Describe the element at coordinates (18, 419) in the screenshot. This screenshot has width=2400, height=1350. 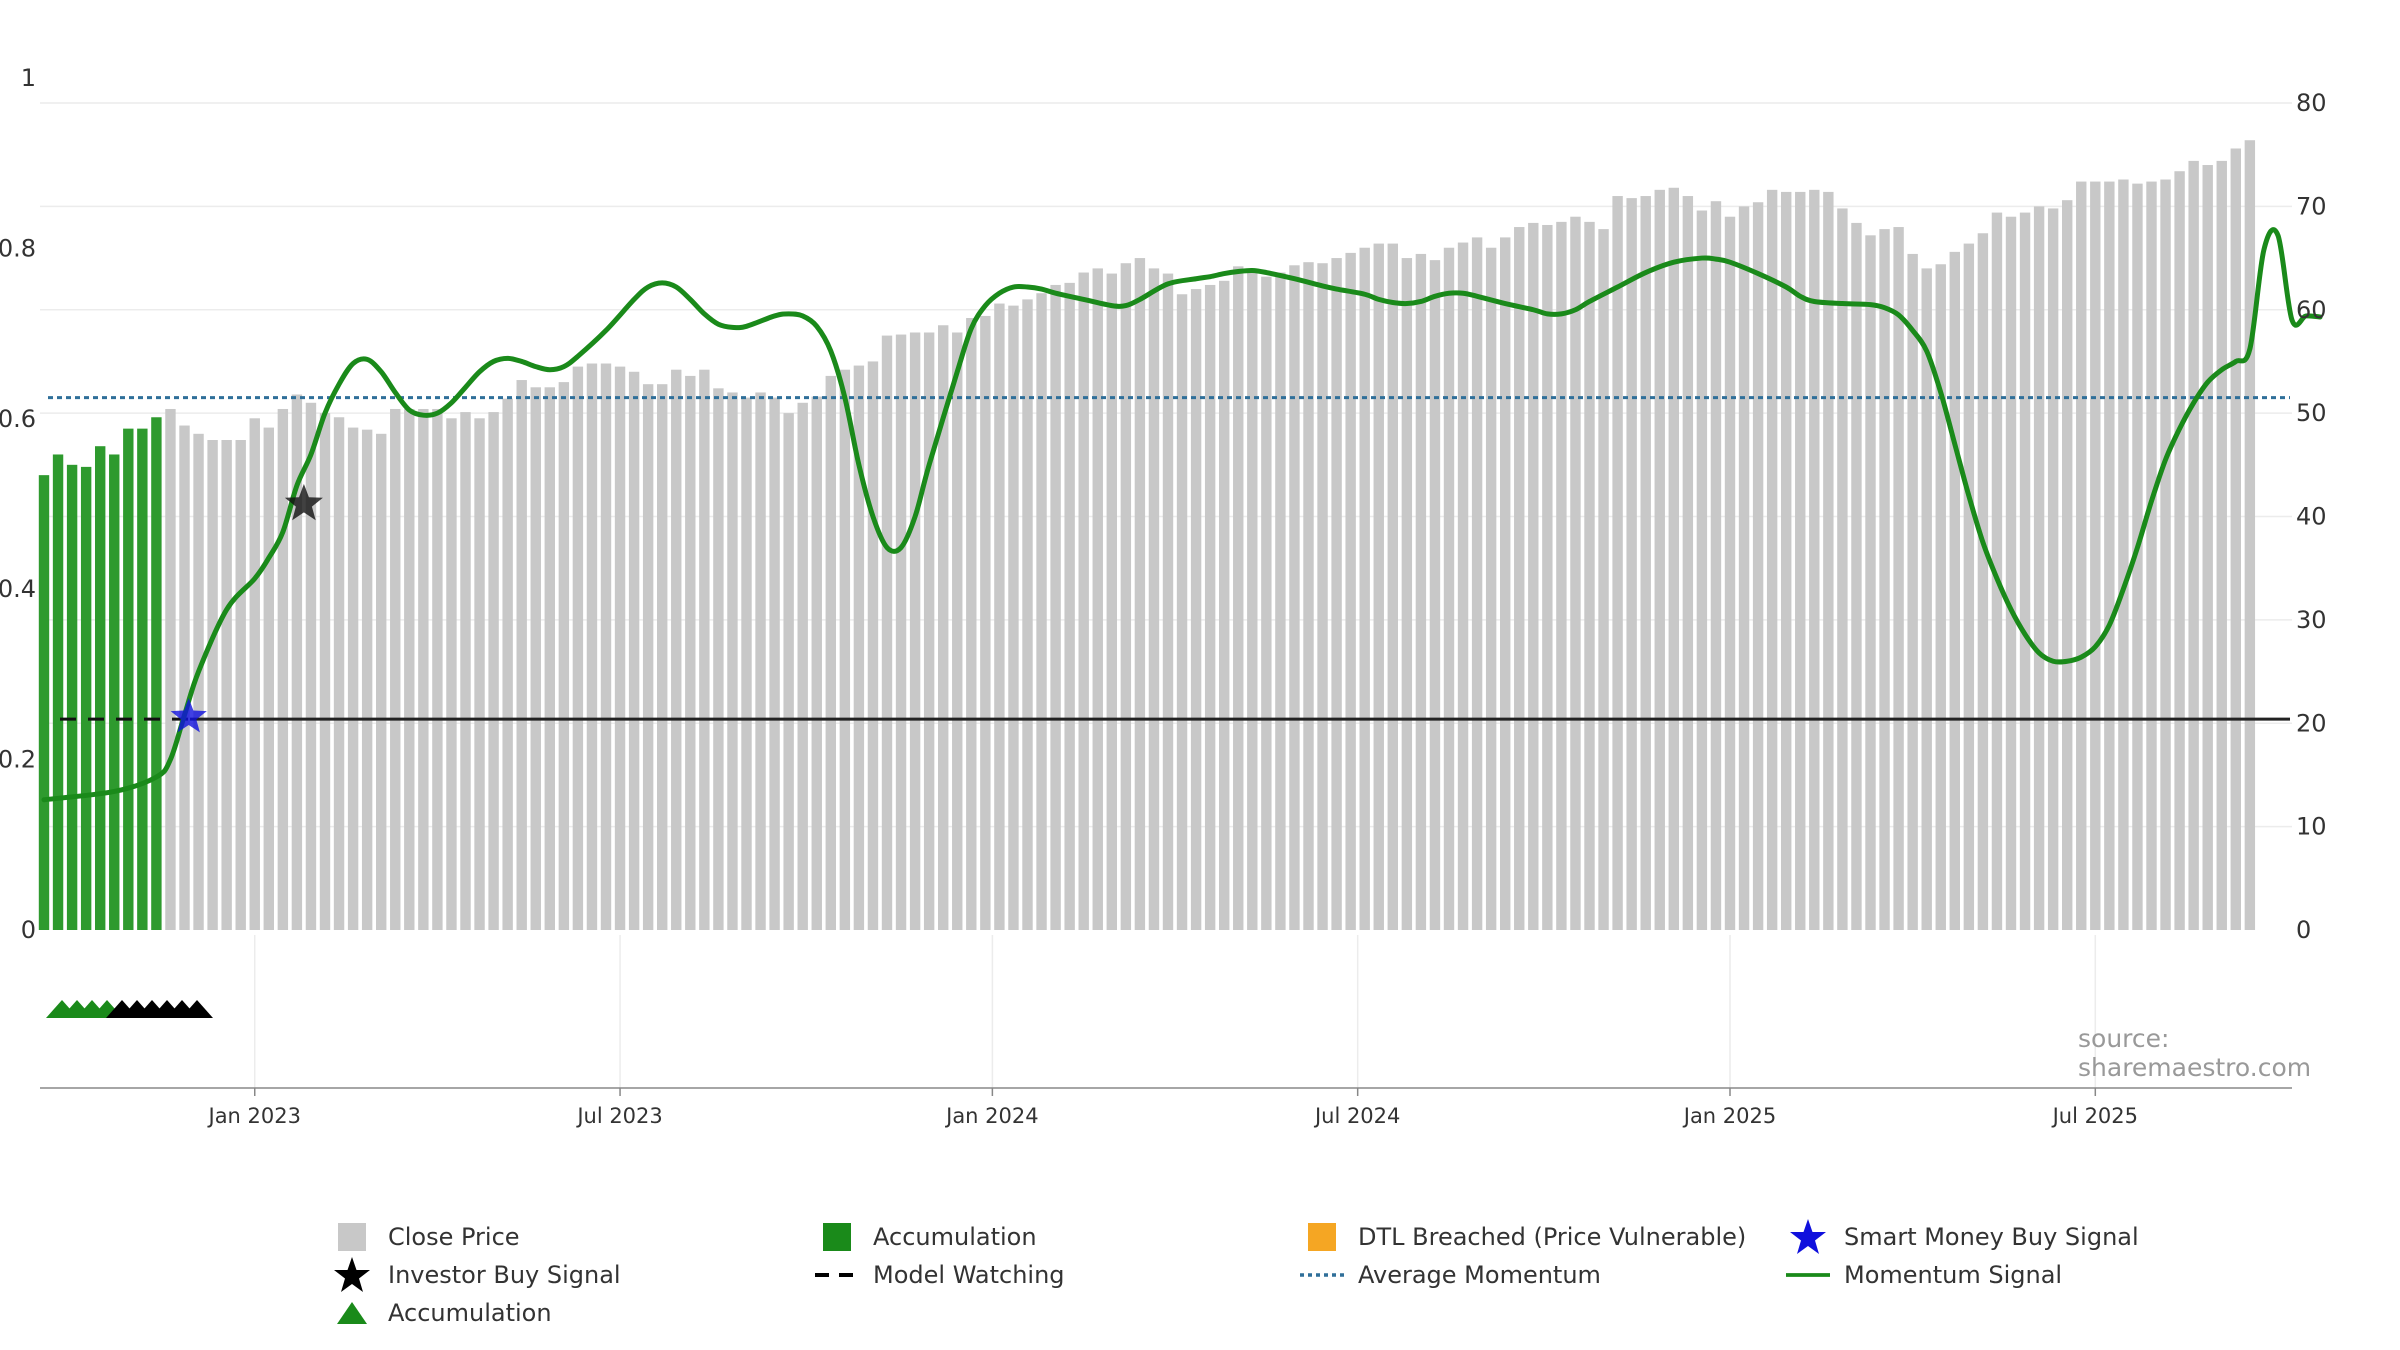
I see `left-tick-label: 0.6` at that location.